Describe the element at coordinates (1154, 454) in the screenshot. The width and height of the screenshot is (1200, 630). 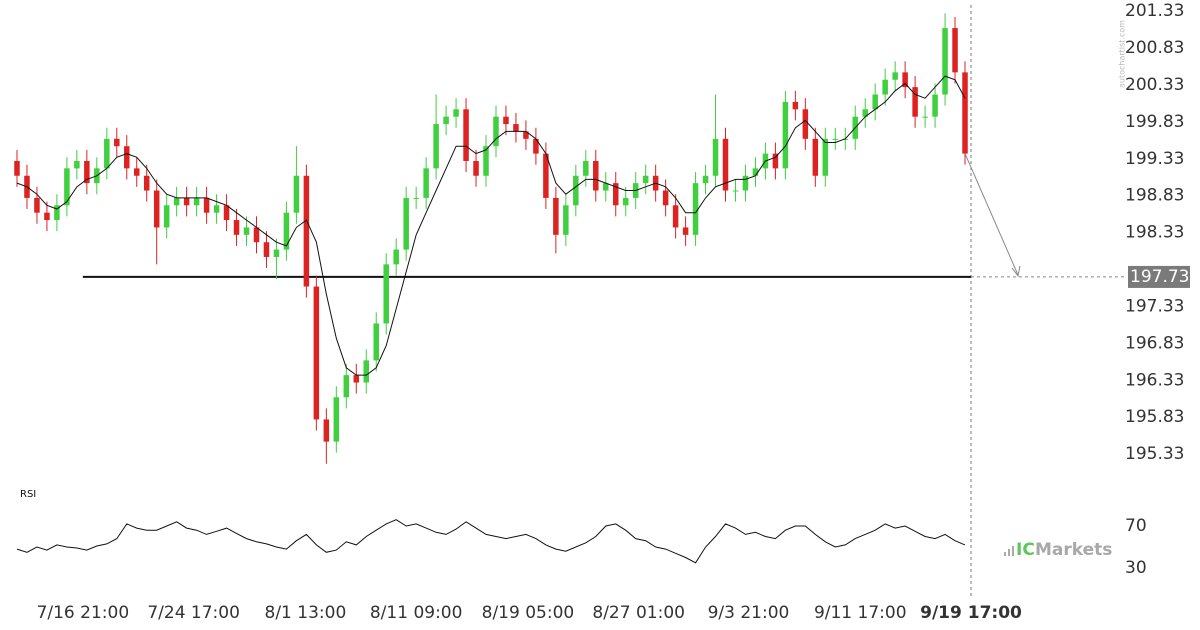
I see `y-tick-label: 195.33` at that location.